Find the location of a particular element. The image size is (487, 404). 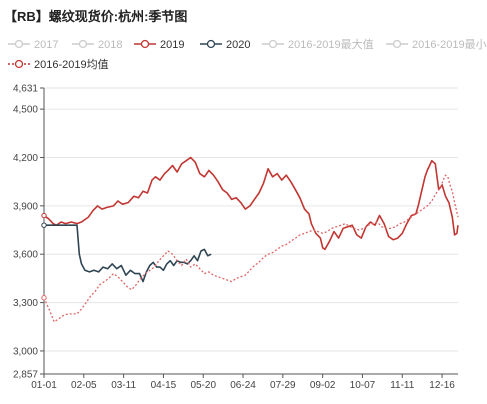

y-tick-label-3: 3,600 is located at coordinates (25, 255).